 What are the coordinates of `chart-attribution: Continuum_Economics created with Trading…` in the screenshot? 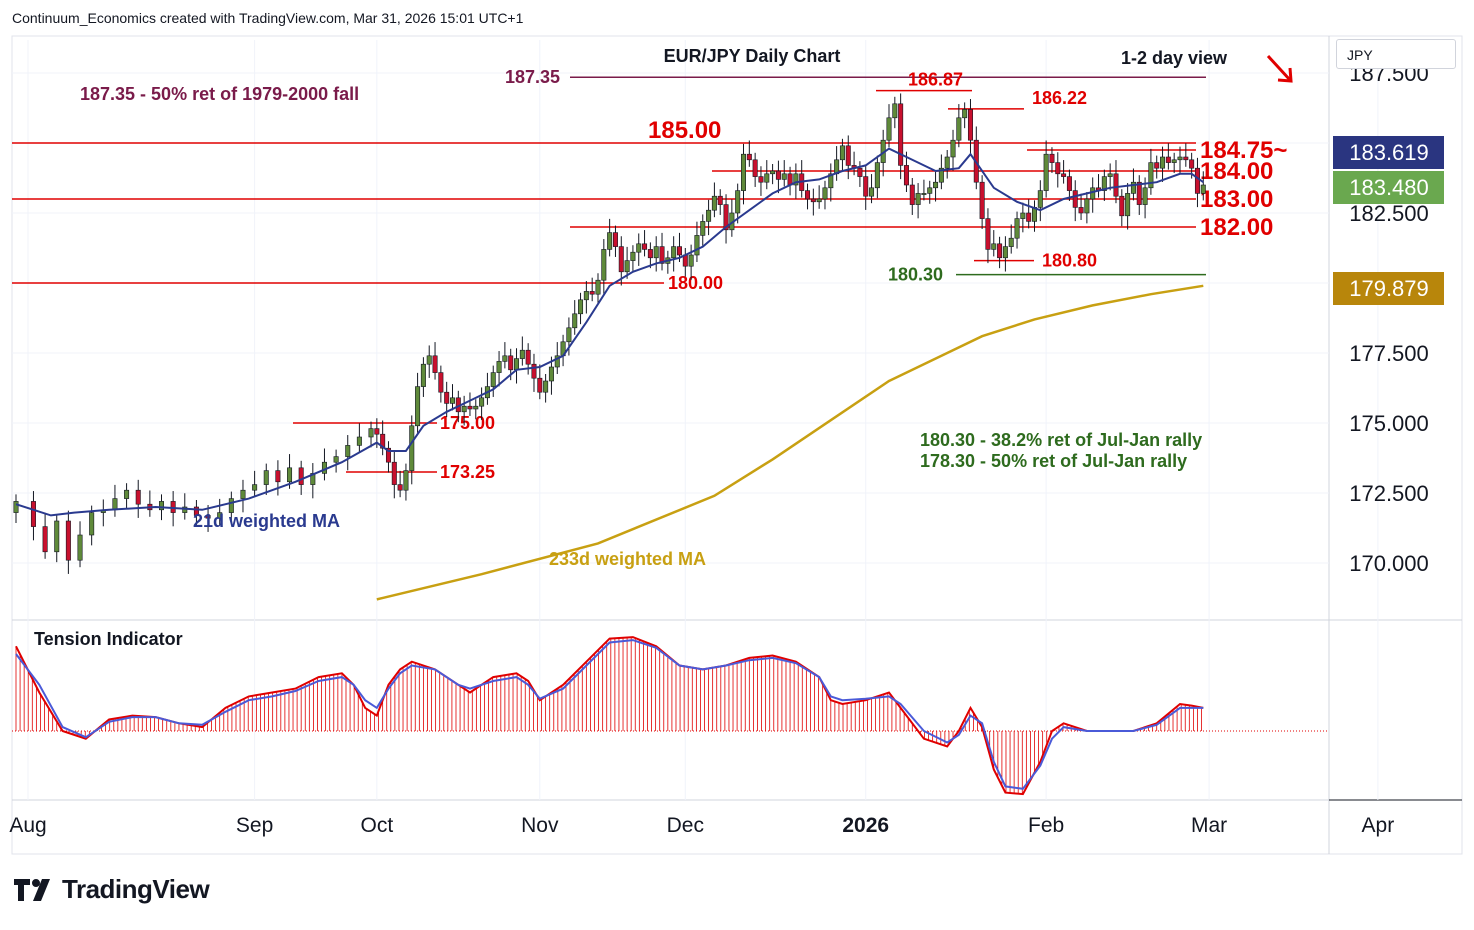 It's located at (268, 18).